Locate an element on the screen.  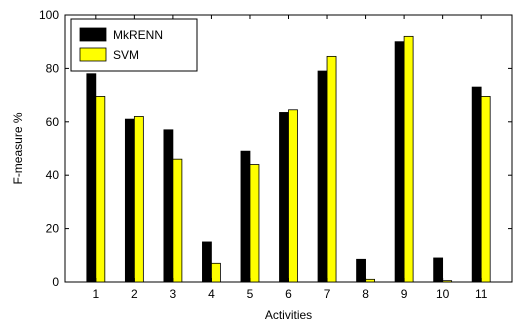
x-tick-label-6: 6 is located at coordinates (288, 294).